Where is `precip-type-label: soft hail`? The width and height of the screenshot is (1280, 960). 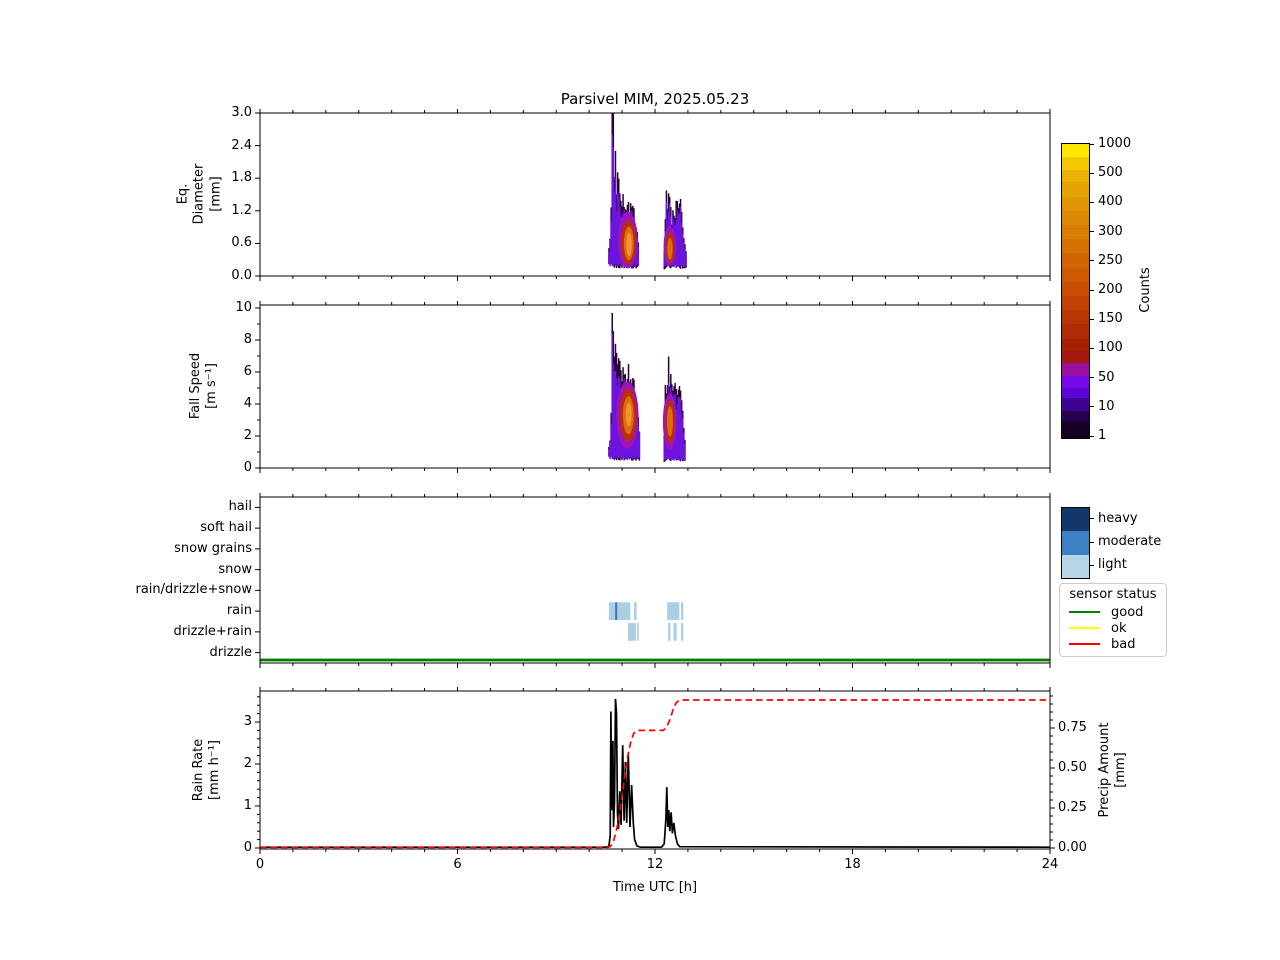
precip-type-label: soft hail is located at coordinates (226, 528).